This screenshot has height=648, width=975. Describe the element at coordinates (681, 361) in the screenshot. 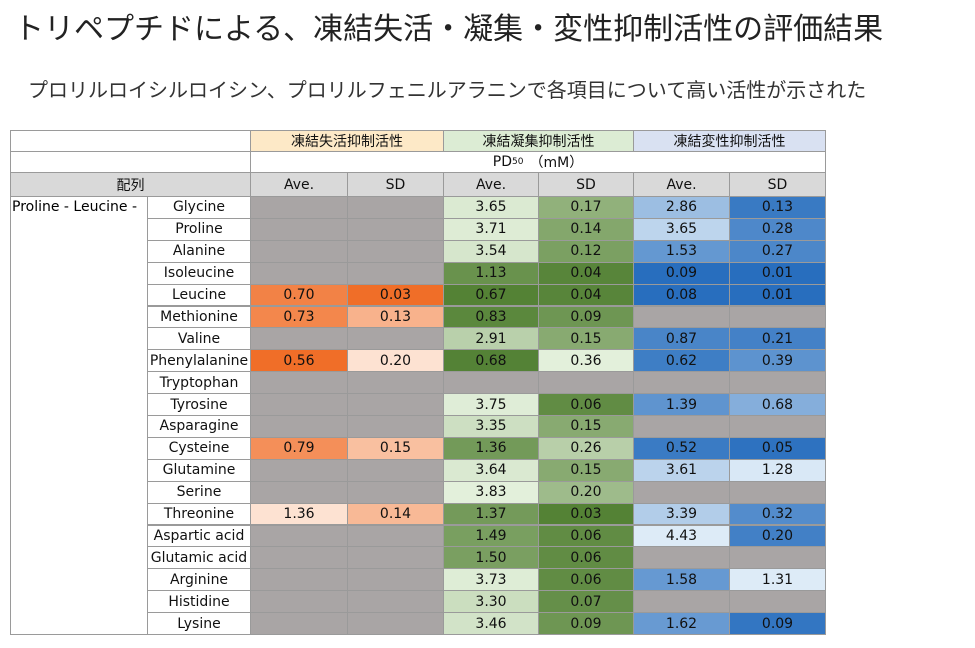

I see `value-cell: 0.62` at that location.